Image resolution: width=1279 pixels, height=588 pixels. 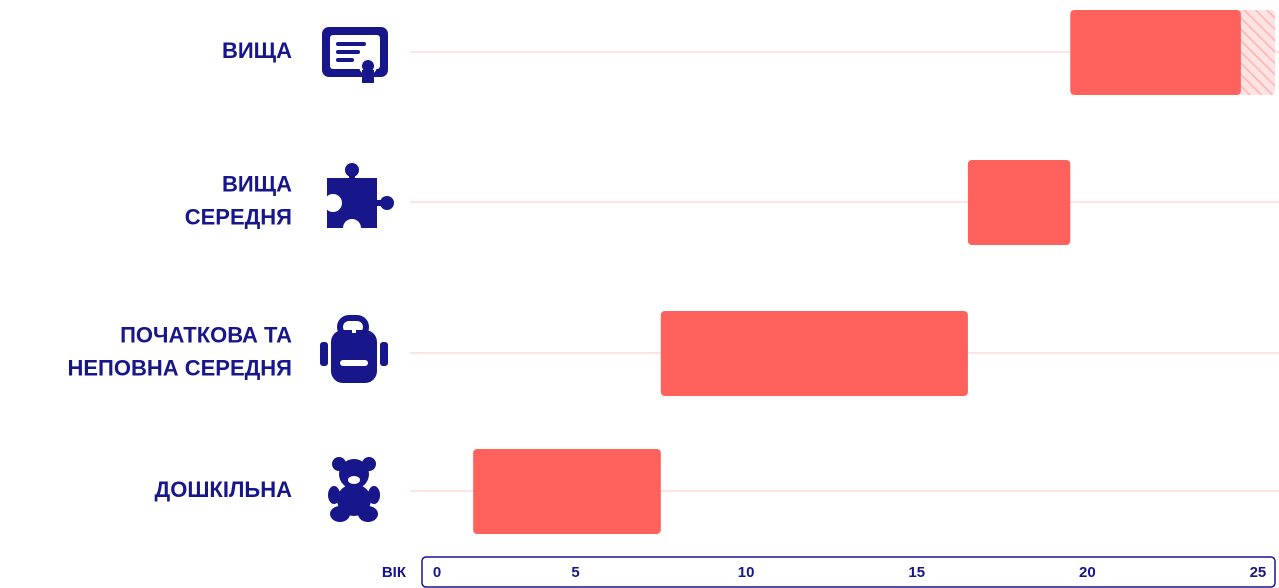 What do you see at coordinates (354, 349) in the screenshot?
I see `backpack-icon` at bounding box center [354, 349].